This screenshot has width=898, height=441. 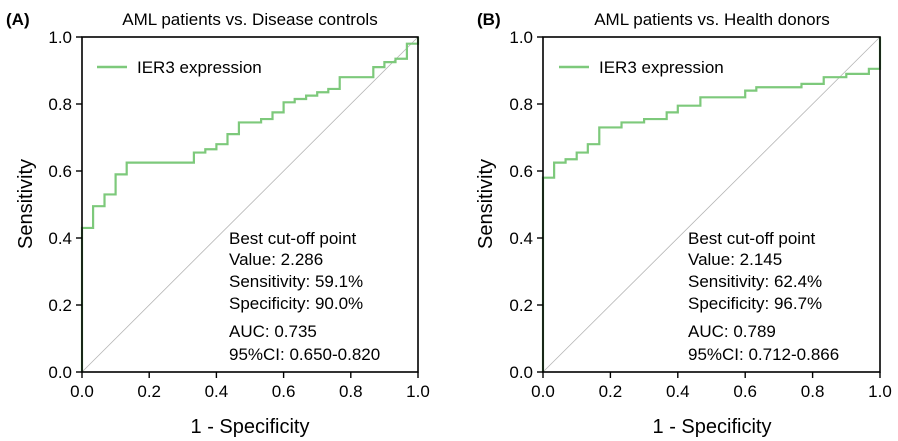 What do you see at coordinates (489, 19) in the screenshot?
I see `panel-label: (B)` at bounding box center [489, 19].